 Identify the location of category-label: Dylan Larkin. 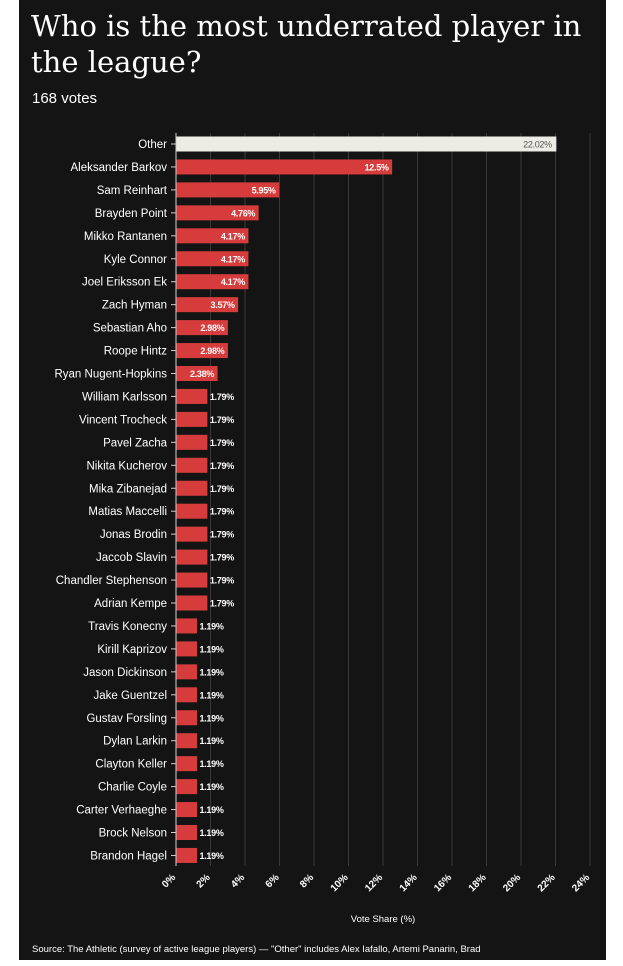
(135, 742).